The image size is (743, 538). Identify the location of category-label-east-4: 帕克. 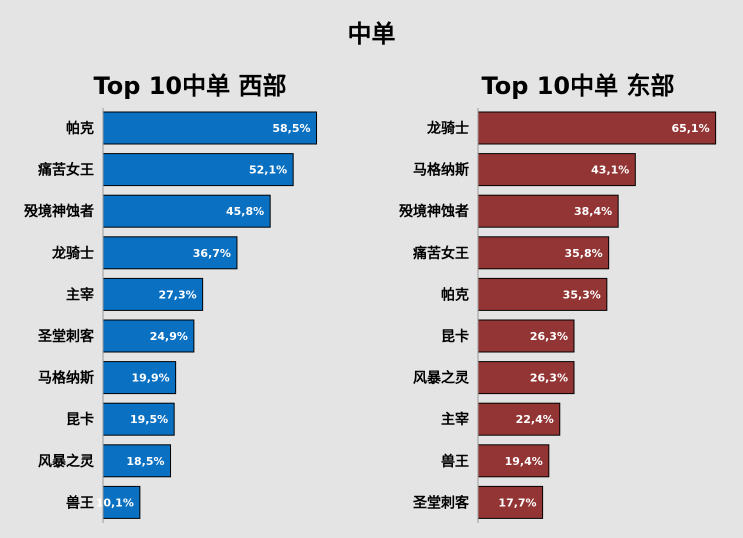
(455, 294).